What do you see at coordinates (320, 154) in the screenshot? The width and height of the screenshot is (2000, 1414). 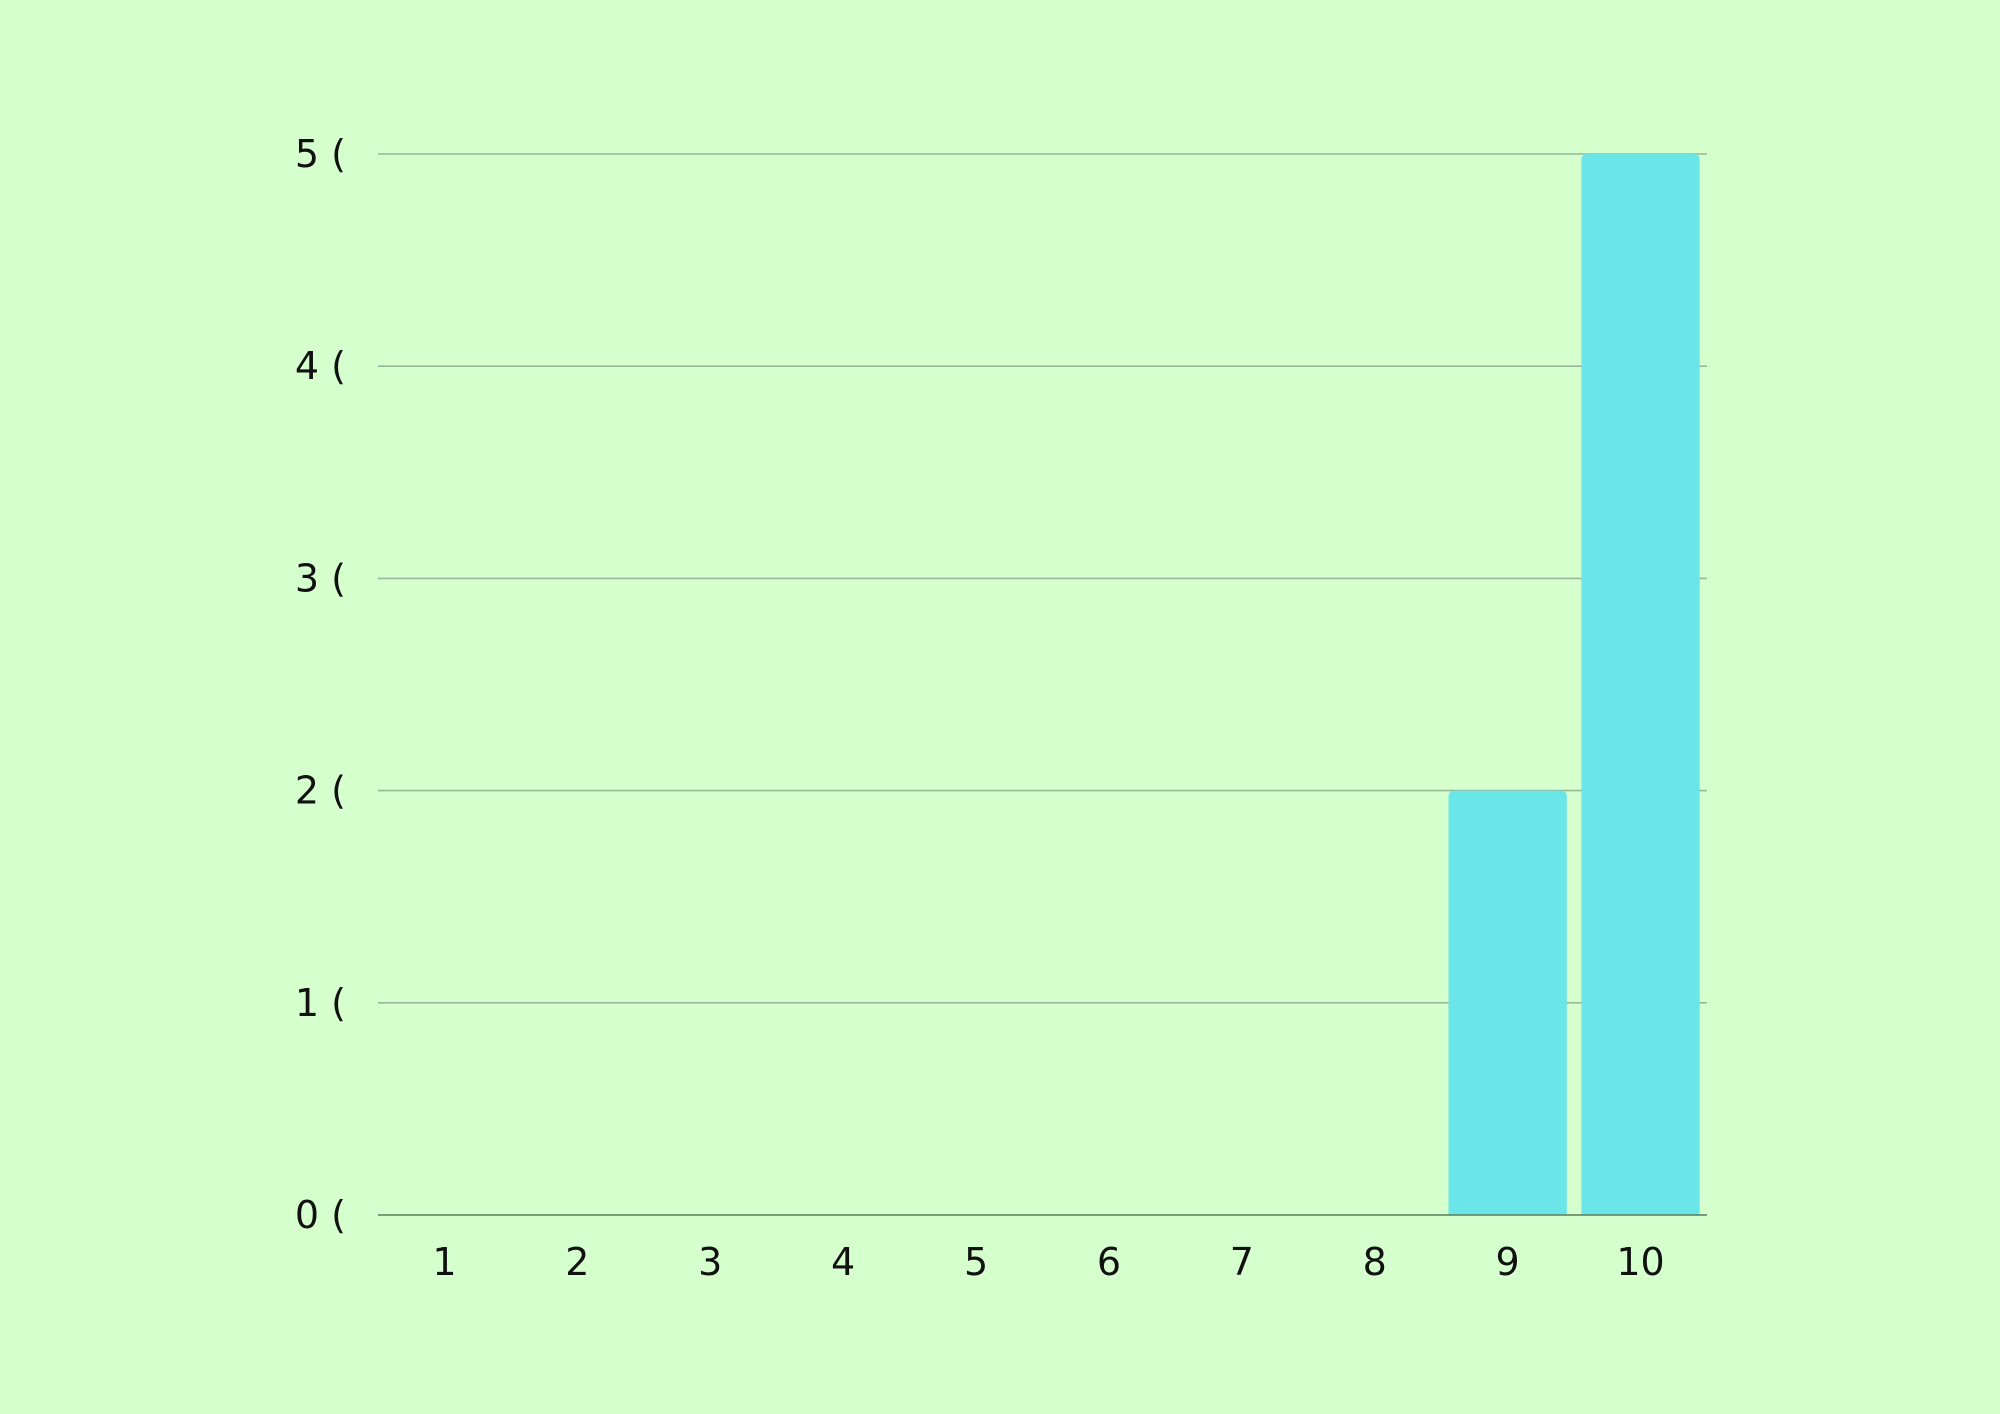 I see `y-tick-label-5: 5 (` at bounding box center [320, 154].